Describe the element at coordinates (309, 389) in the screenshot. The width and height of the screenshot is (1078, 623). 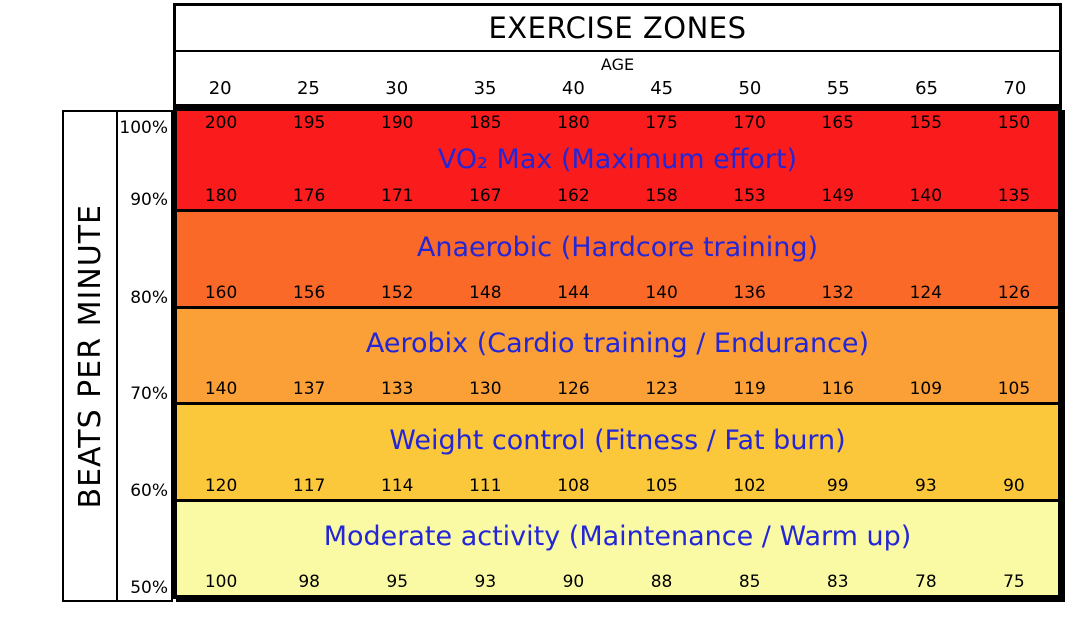
I see `bpm-value: 137` at that location.